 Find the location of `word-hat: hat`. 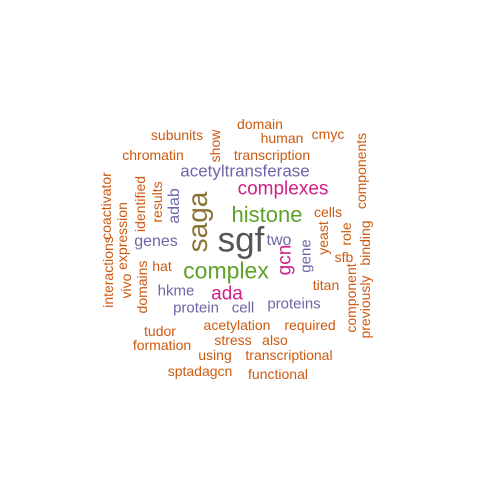

word-hat: hat is located at coordinates (162, 266).